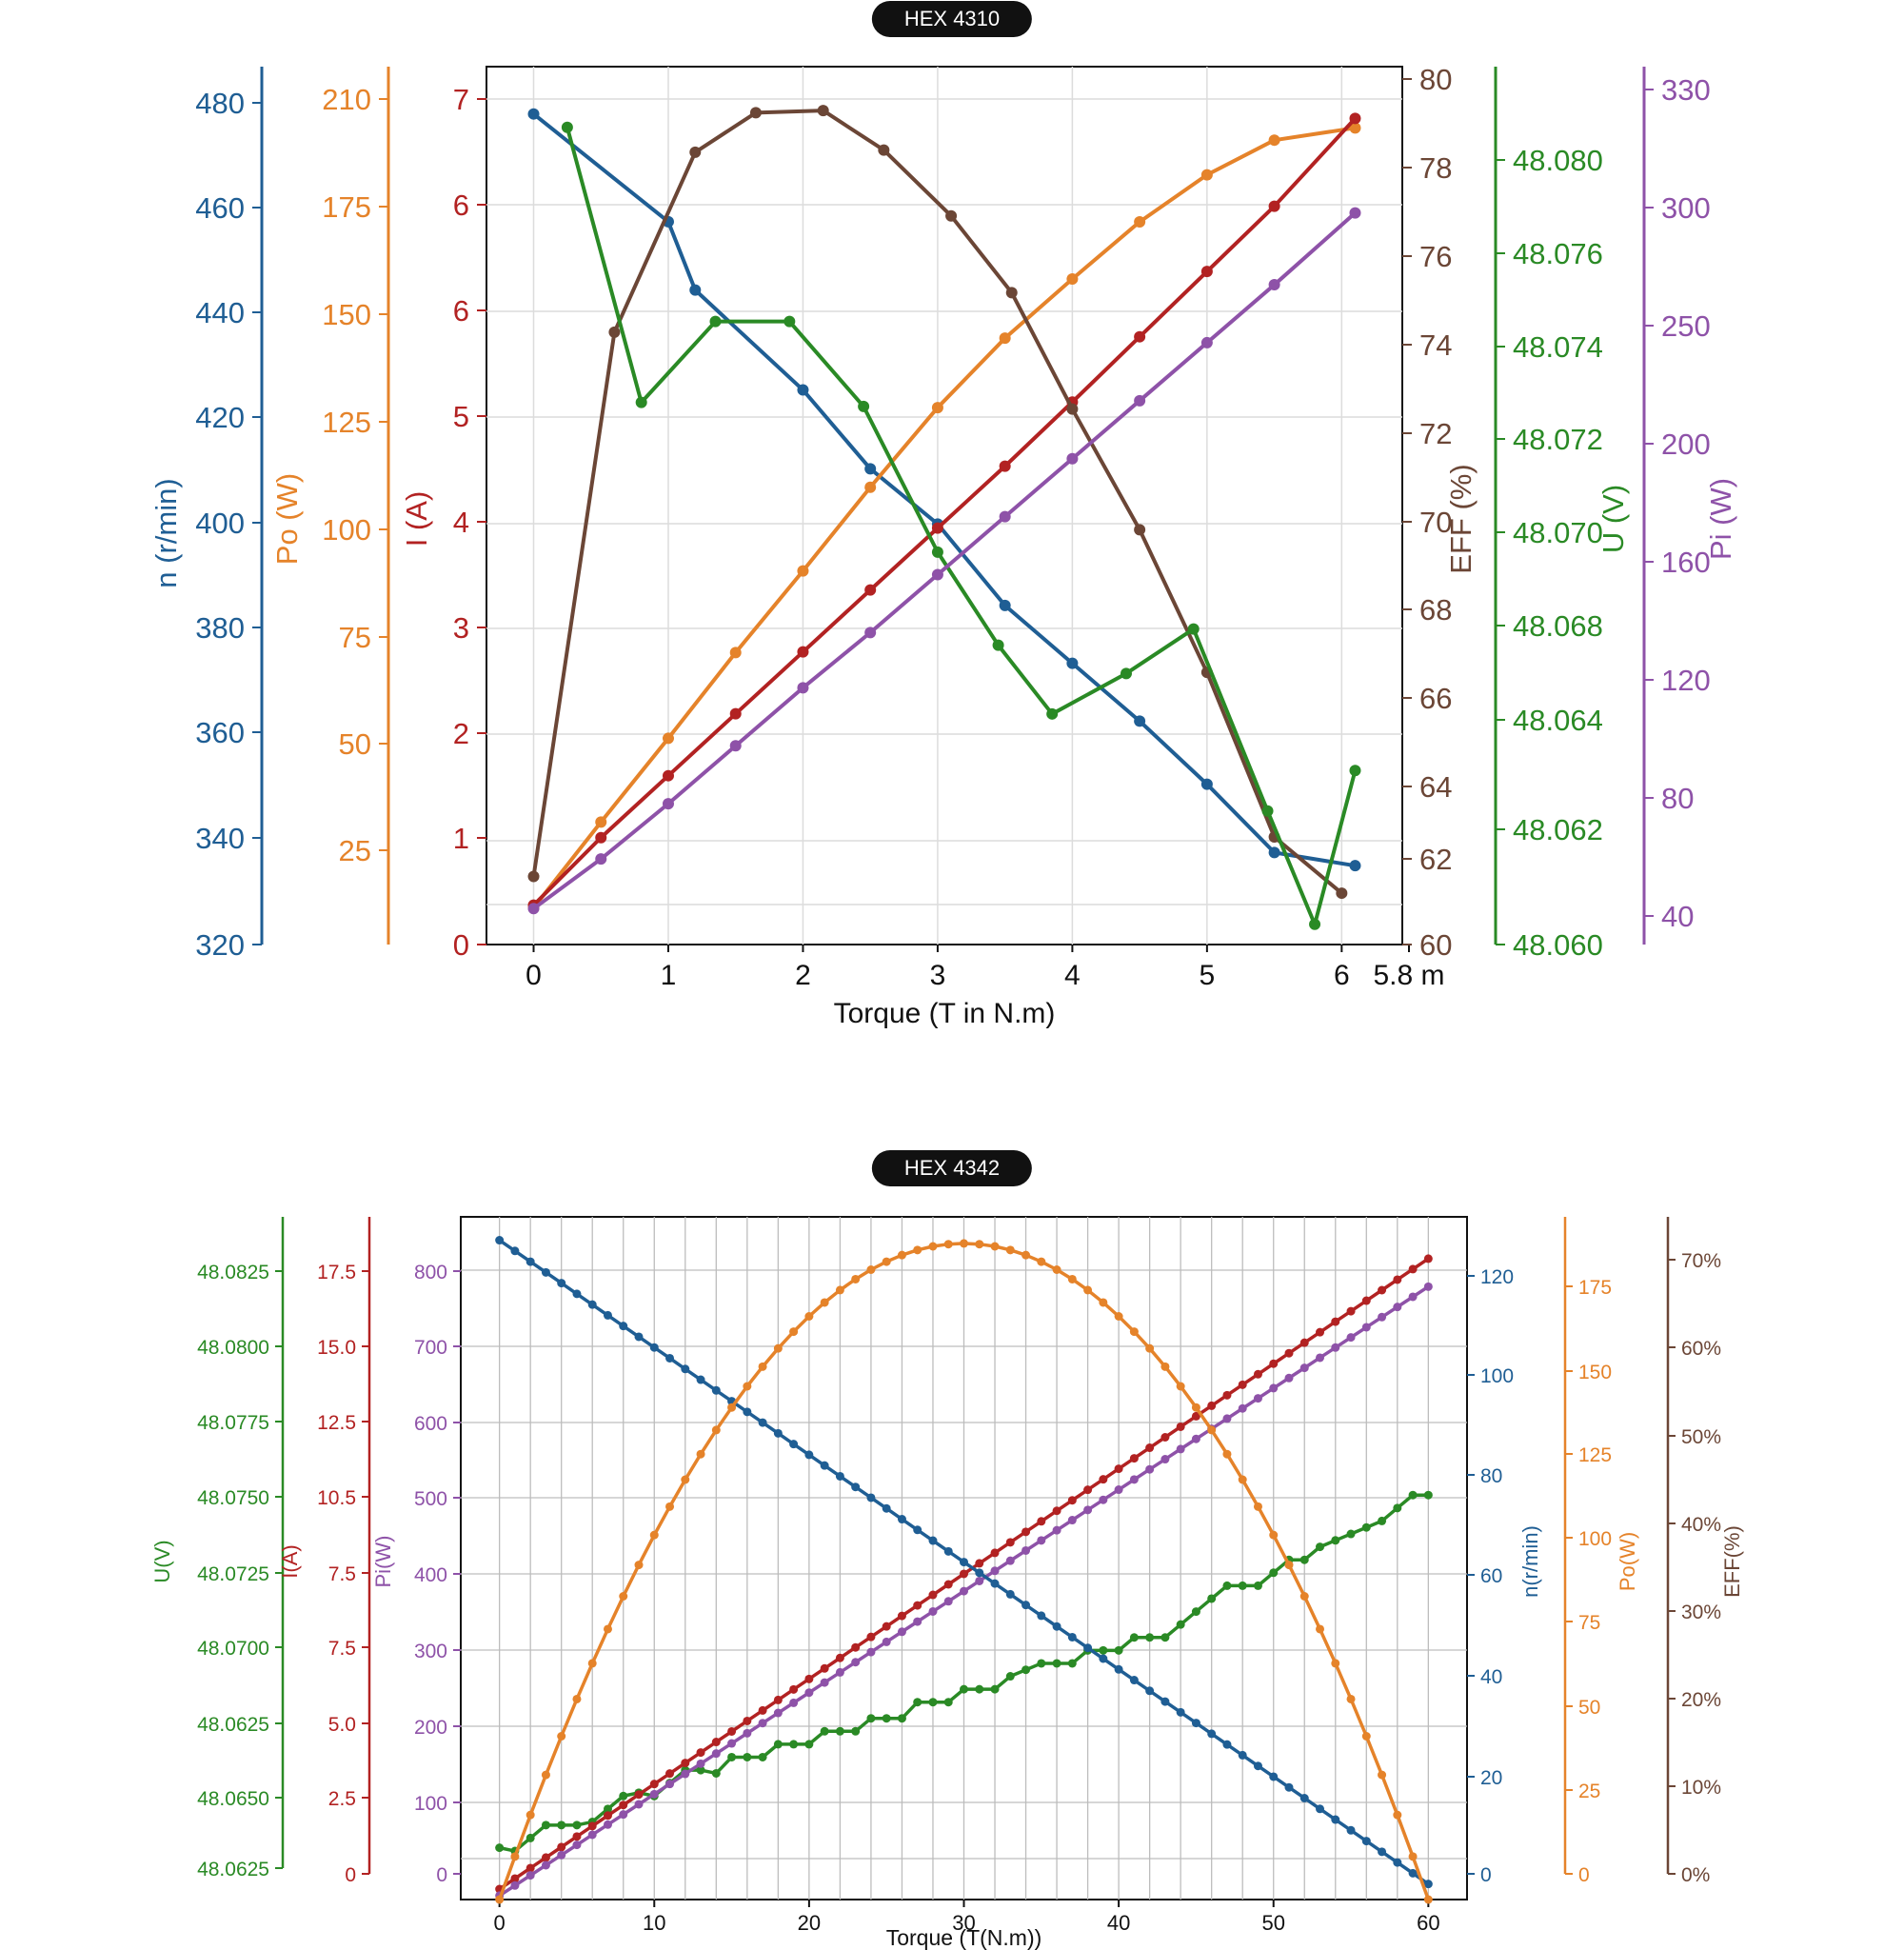  What do you see at coordinates (350, 1875) in the screenshot?
I see `axis-tick-label-i: 0` at bounding box center [350, 1875].